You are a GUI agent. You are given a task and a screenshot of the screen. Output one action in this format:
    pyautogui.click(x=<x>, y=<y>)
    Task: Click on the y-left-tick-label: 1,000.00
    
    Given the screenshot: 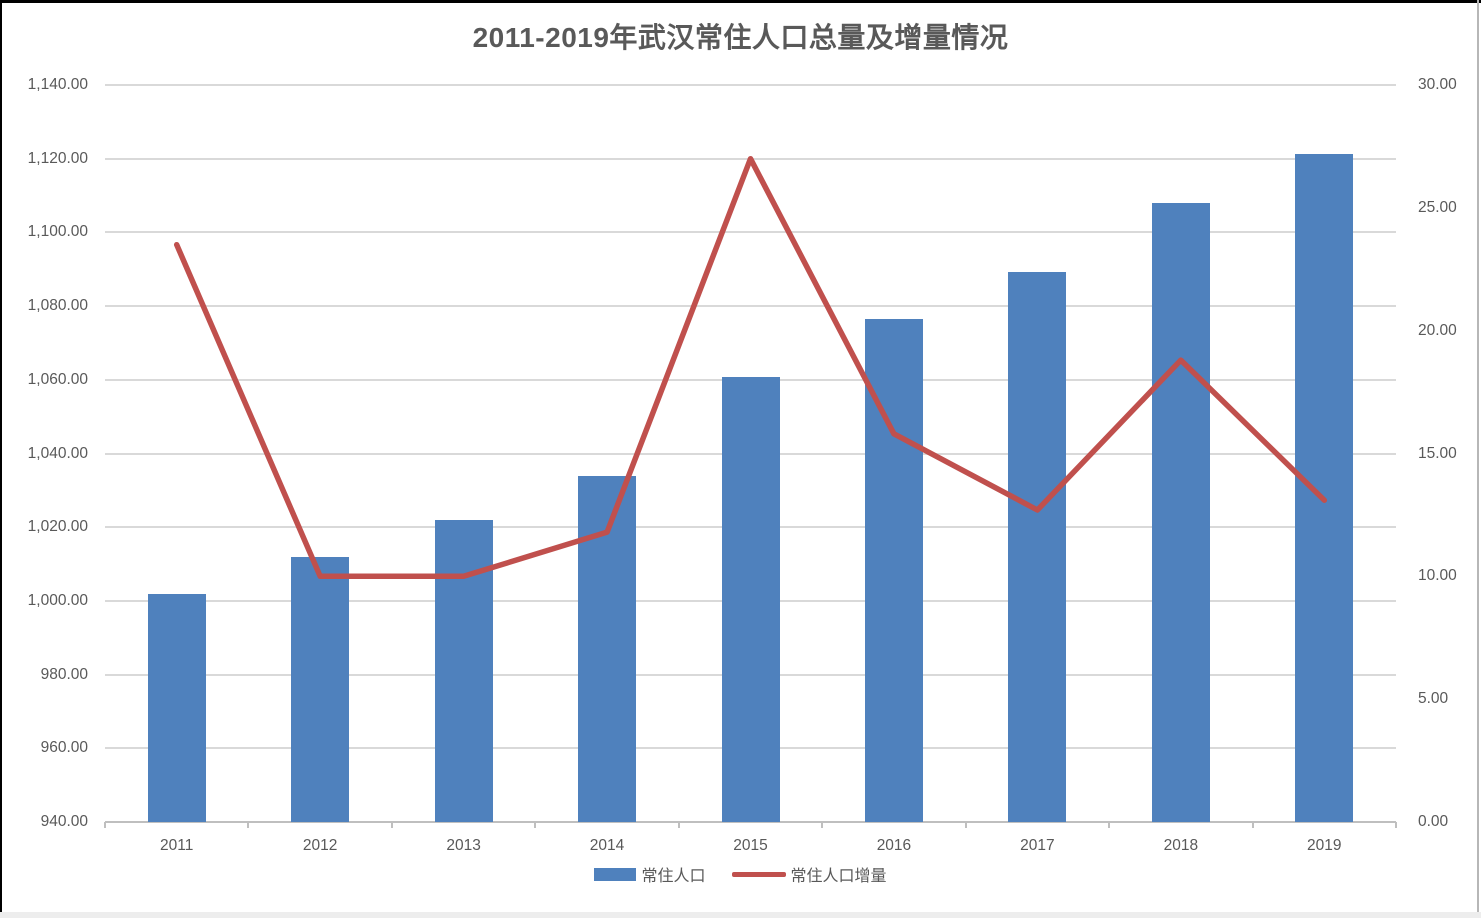 What is the action you would take?
    pyautogui.click(x=57, y=600)
    